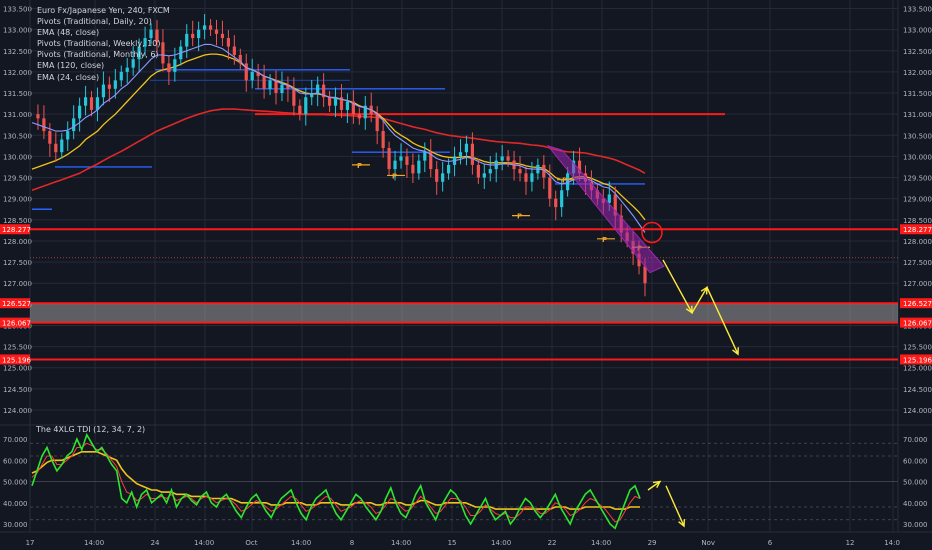  What do you see at coordinates (917, 369) in the screenshot?
I see `price-axis-label-right: 125.000` at bounding box center [917, 369].